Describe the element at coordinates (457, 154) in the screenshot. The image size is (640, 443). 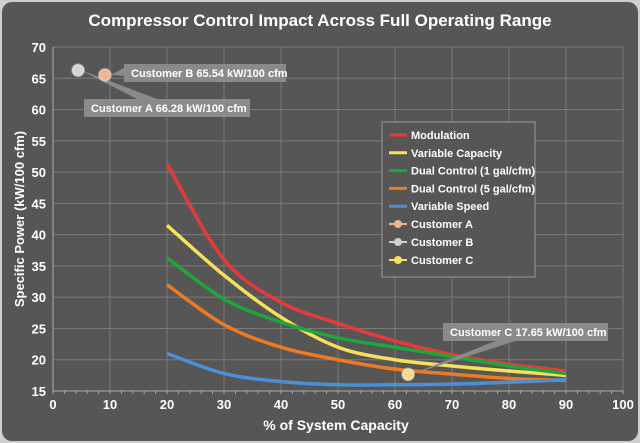
I see `legend-label: Variable Capacity` at that location.